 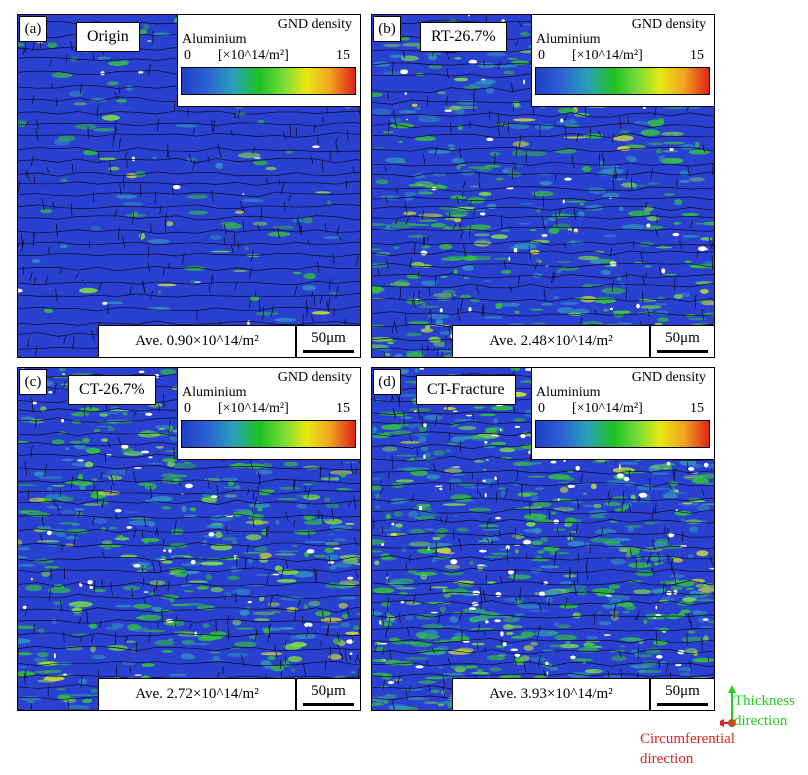 What do you see at coordinates (112, 390) in the screenshot?
I see `sample-name: CT-26.7%` at bounding box center [112, 390].